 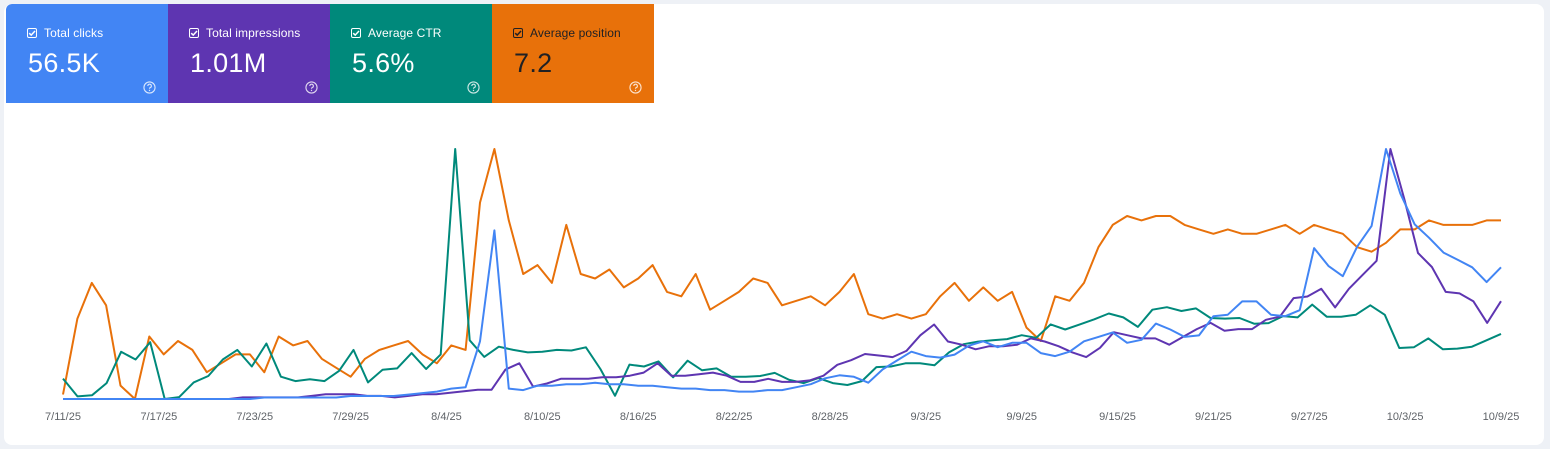 What do you see at coordinates (74, 33) in the screenshot?
I see `metric-label: Total clicks` at bounding box center [74, 33].